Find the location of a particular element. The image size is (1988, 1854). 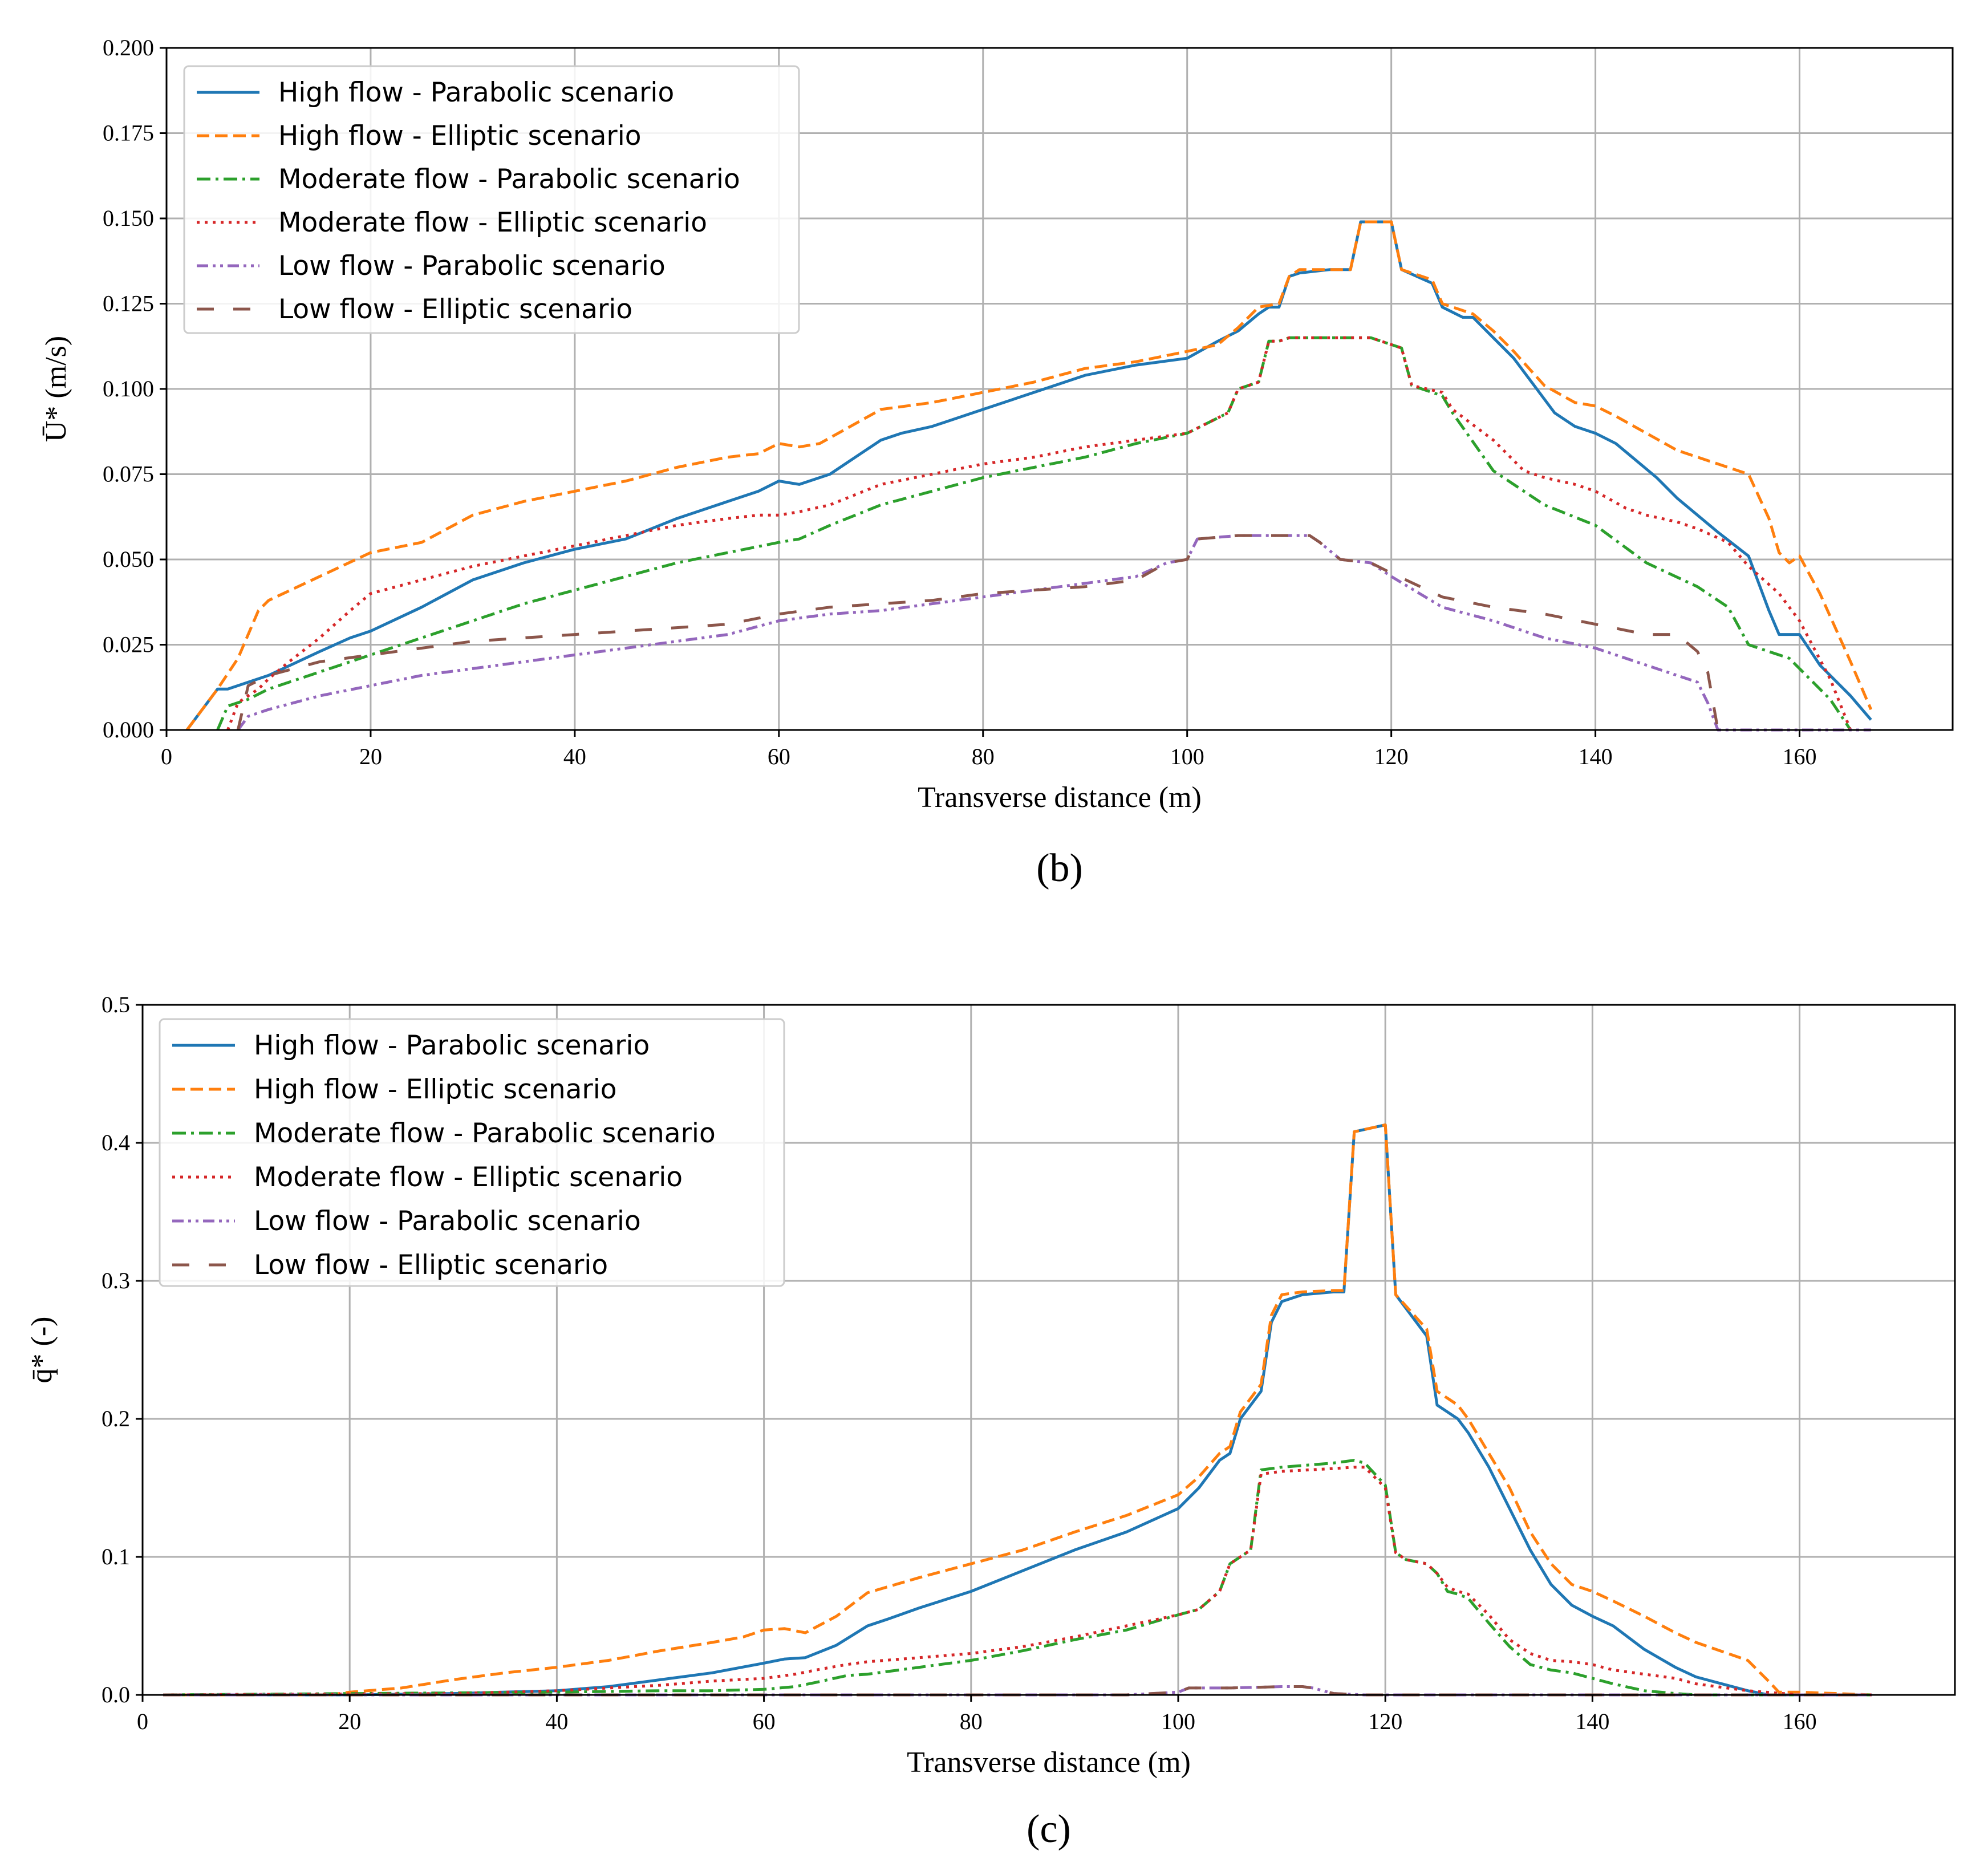

y-axis-label: q̄* (-) is located at coordinates (42, 1350).